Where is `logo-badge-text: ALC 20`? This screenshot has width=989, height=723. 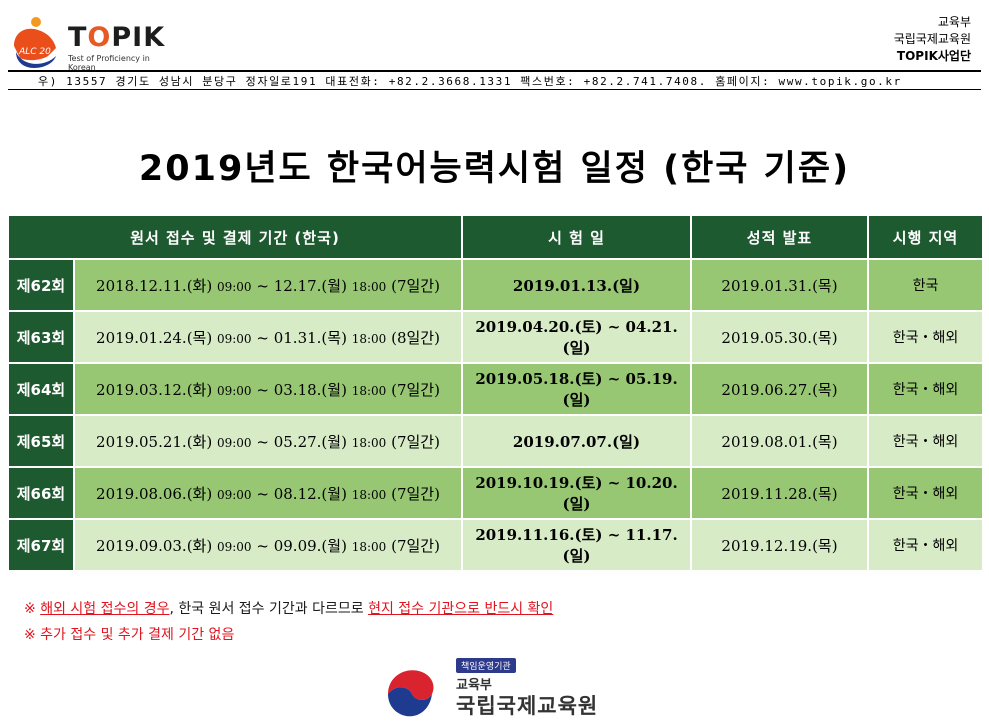
logo-badge-text: ALC 20 is located at coordinates (34, 52).